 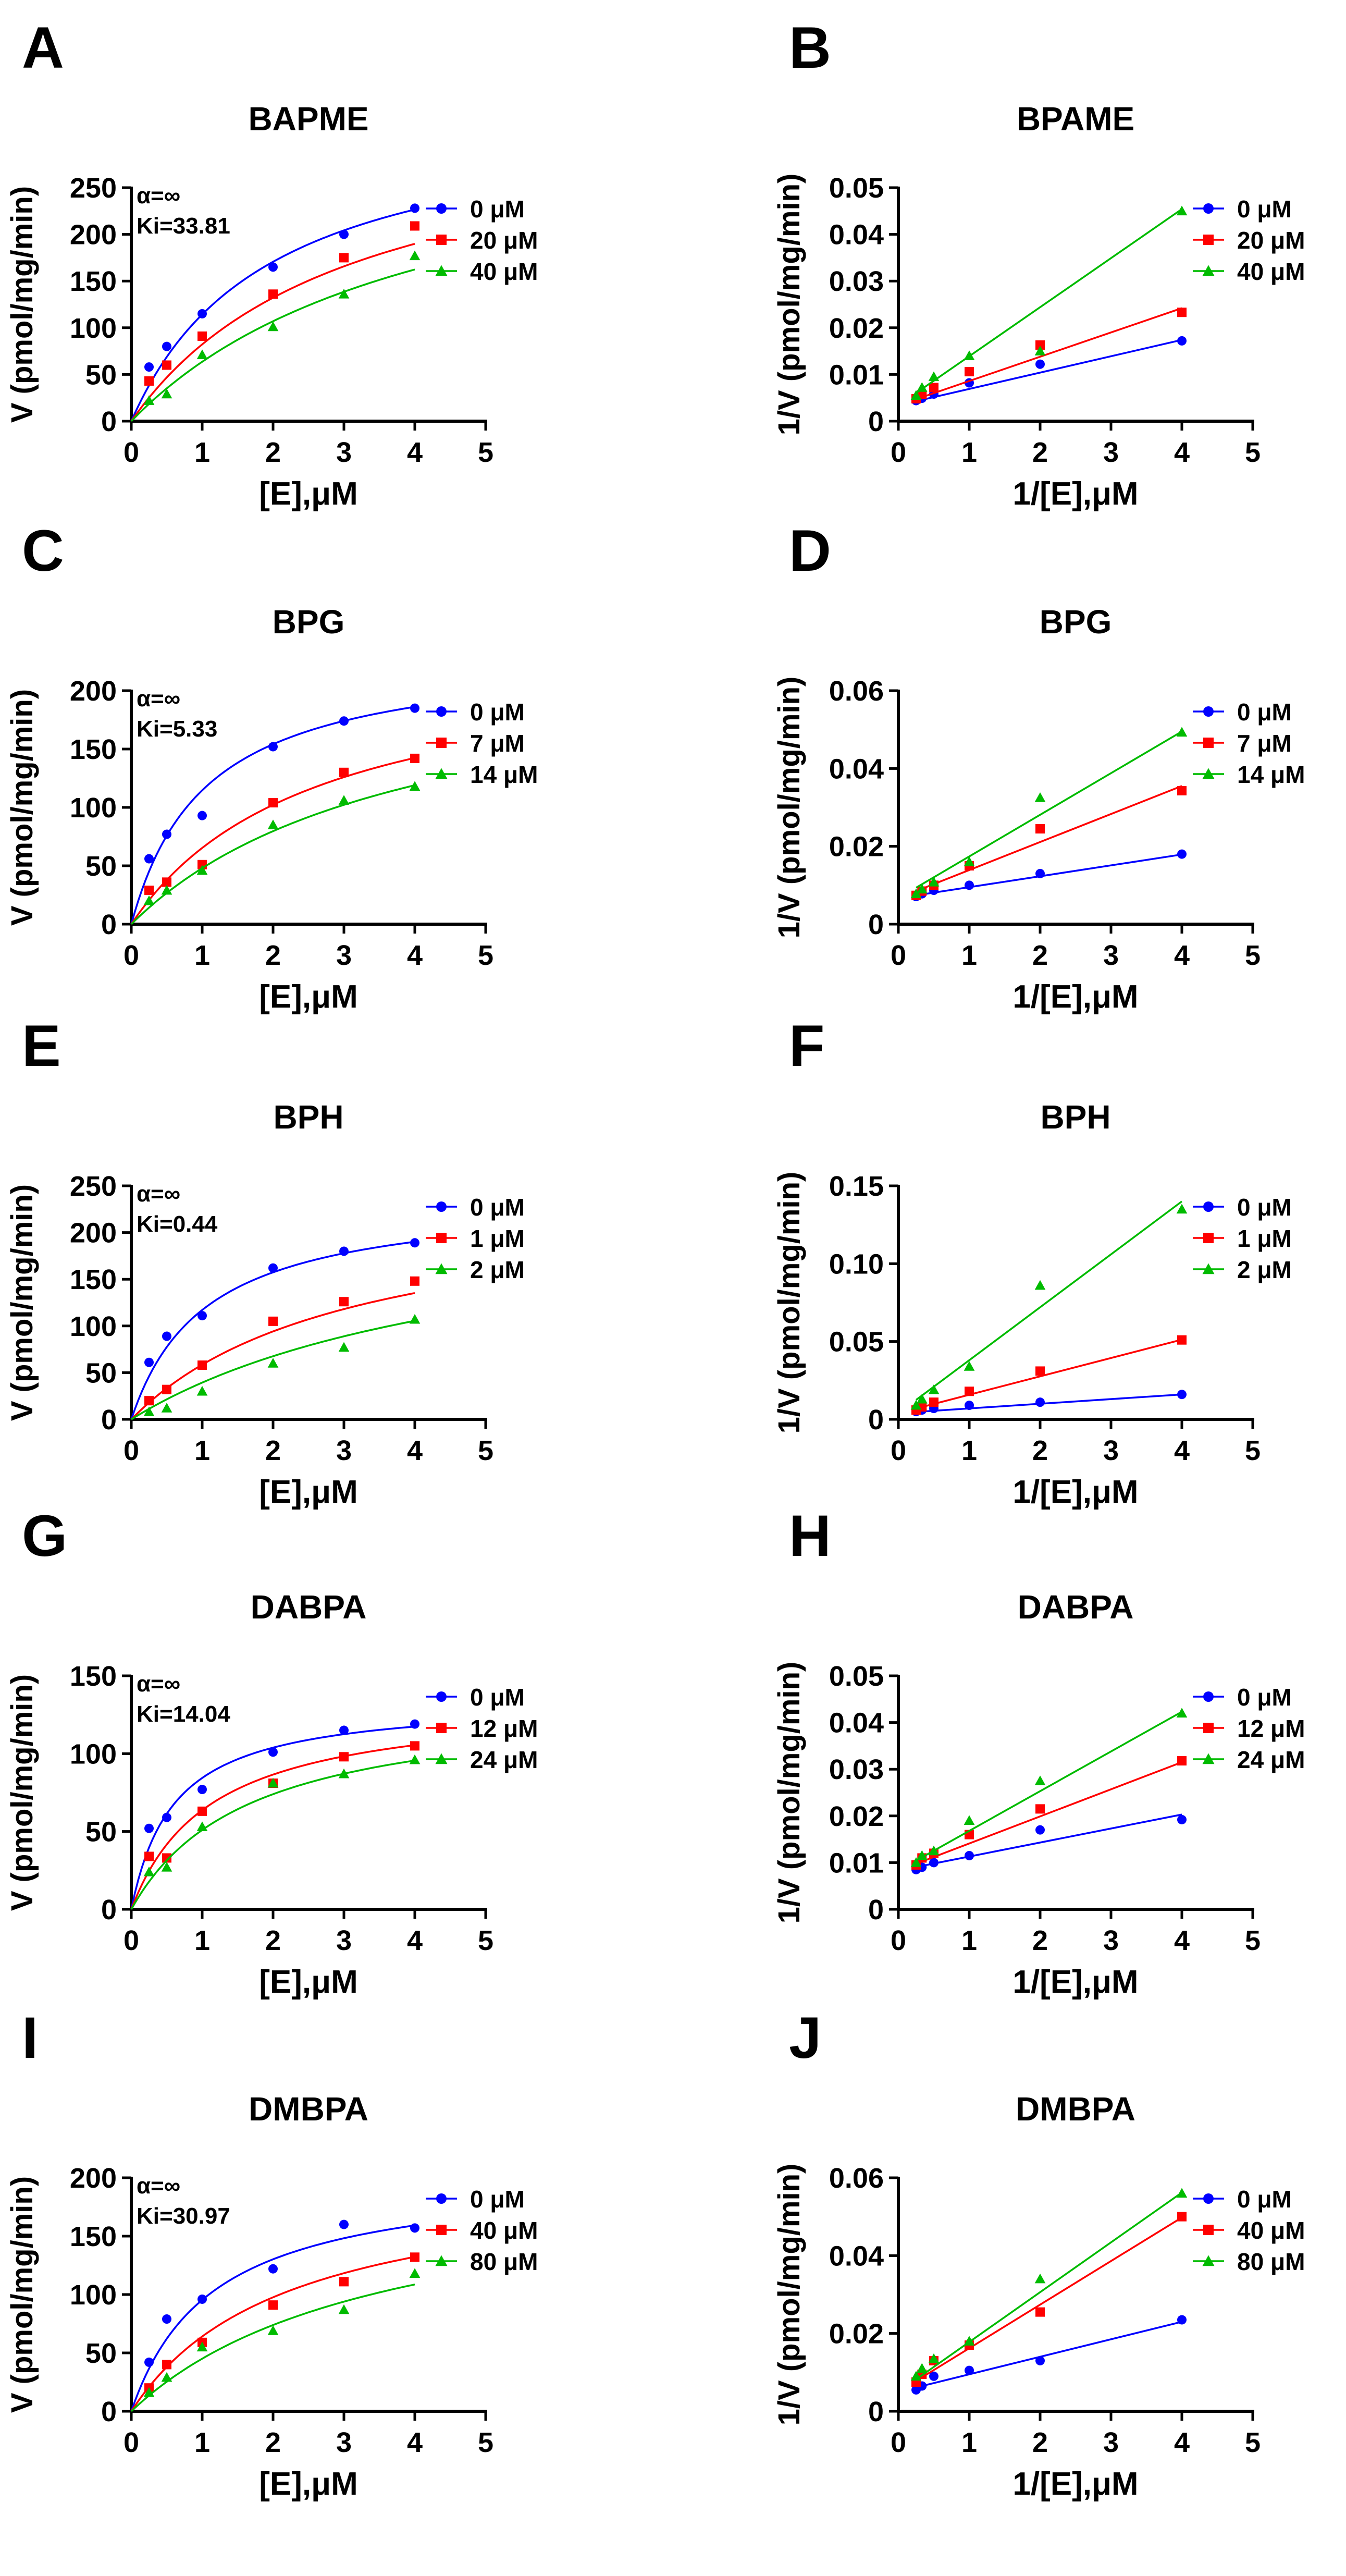 I want to click on legend-label: 24 μM, so click(x=504, y=1759).